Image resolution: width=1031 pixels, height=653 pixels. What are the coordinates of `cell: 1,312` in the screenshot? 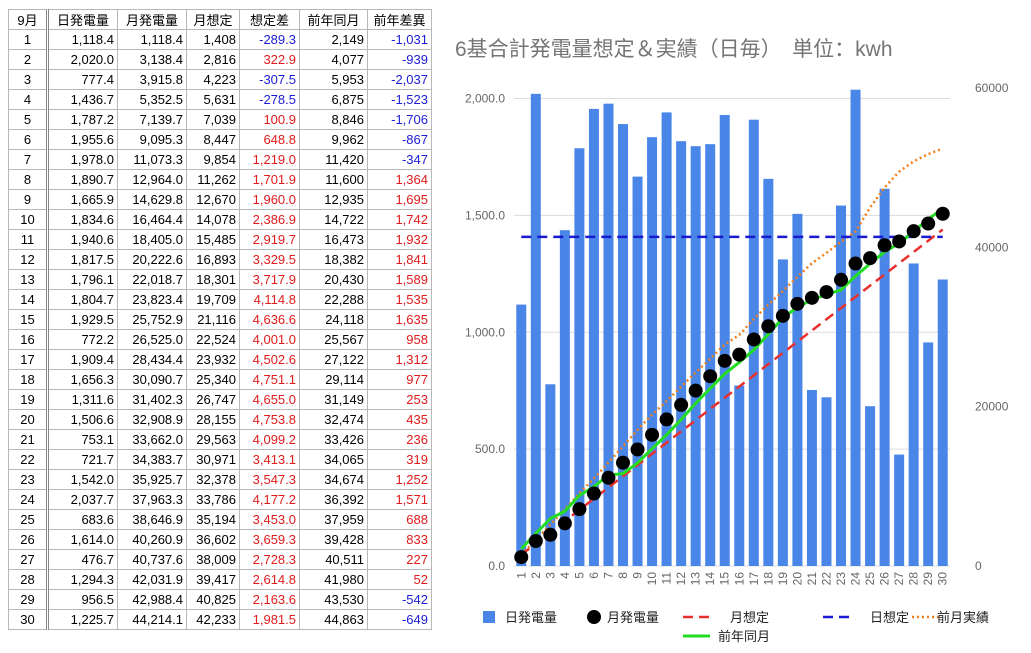 It's located at (399, 359).